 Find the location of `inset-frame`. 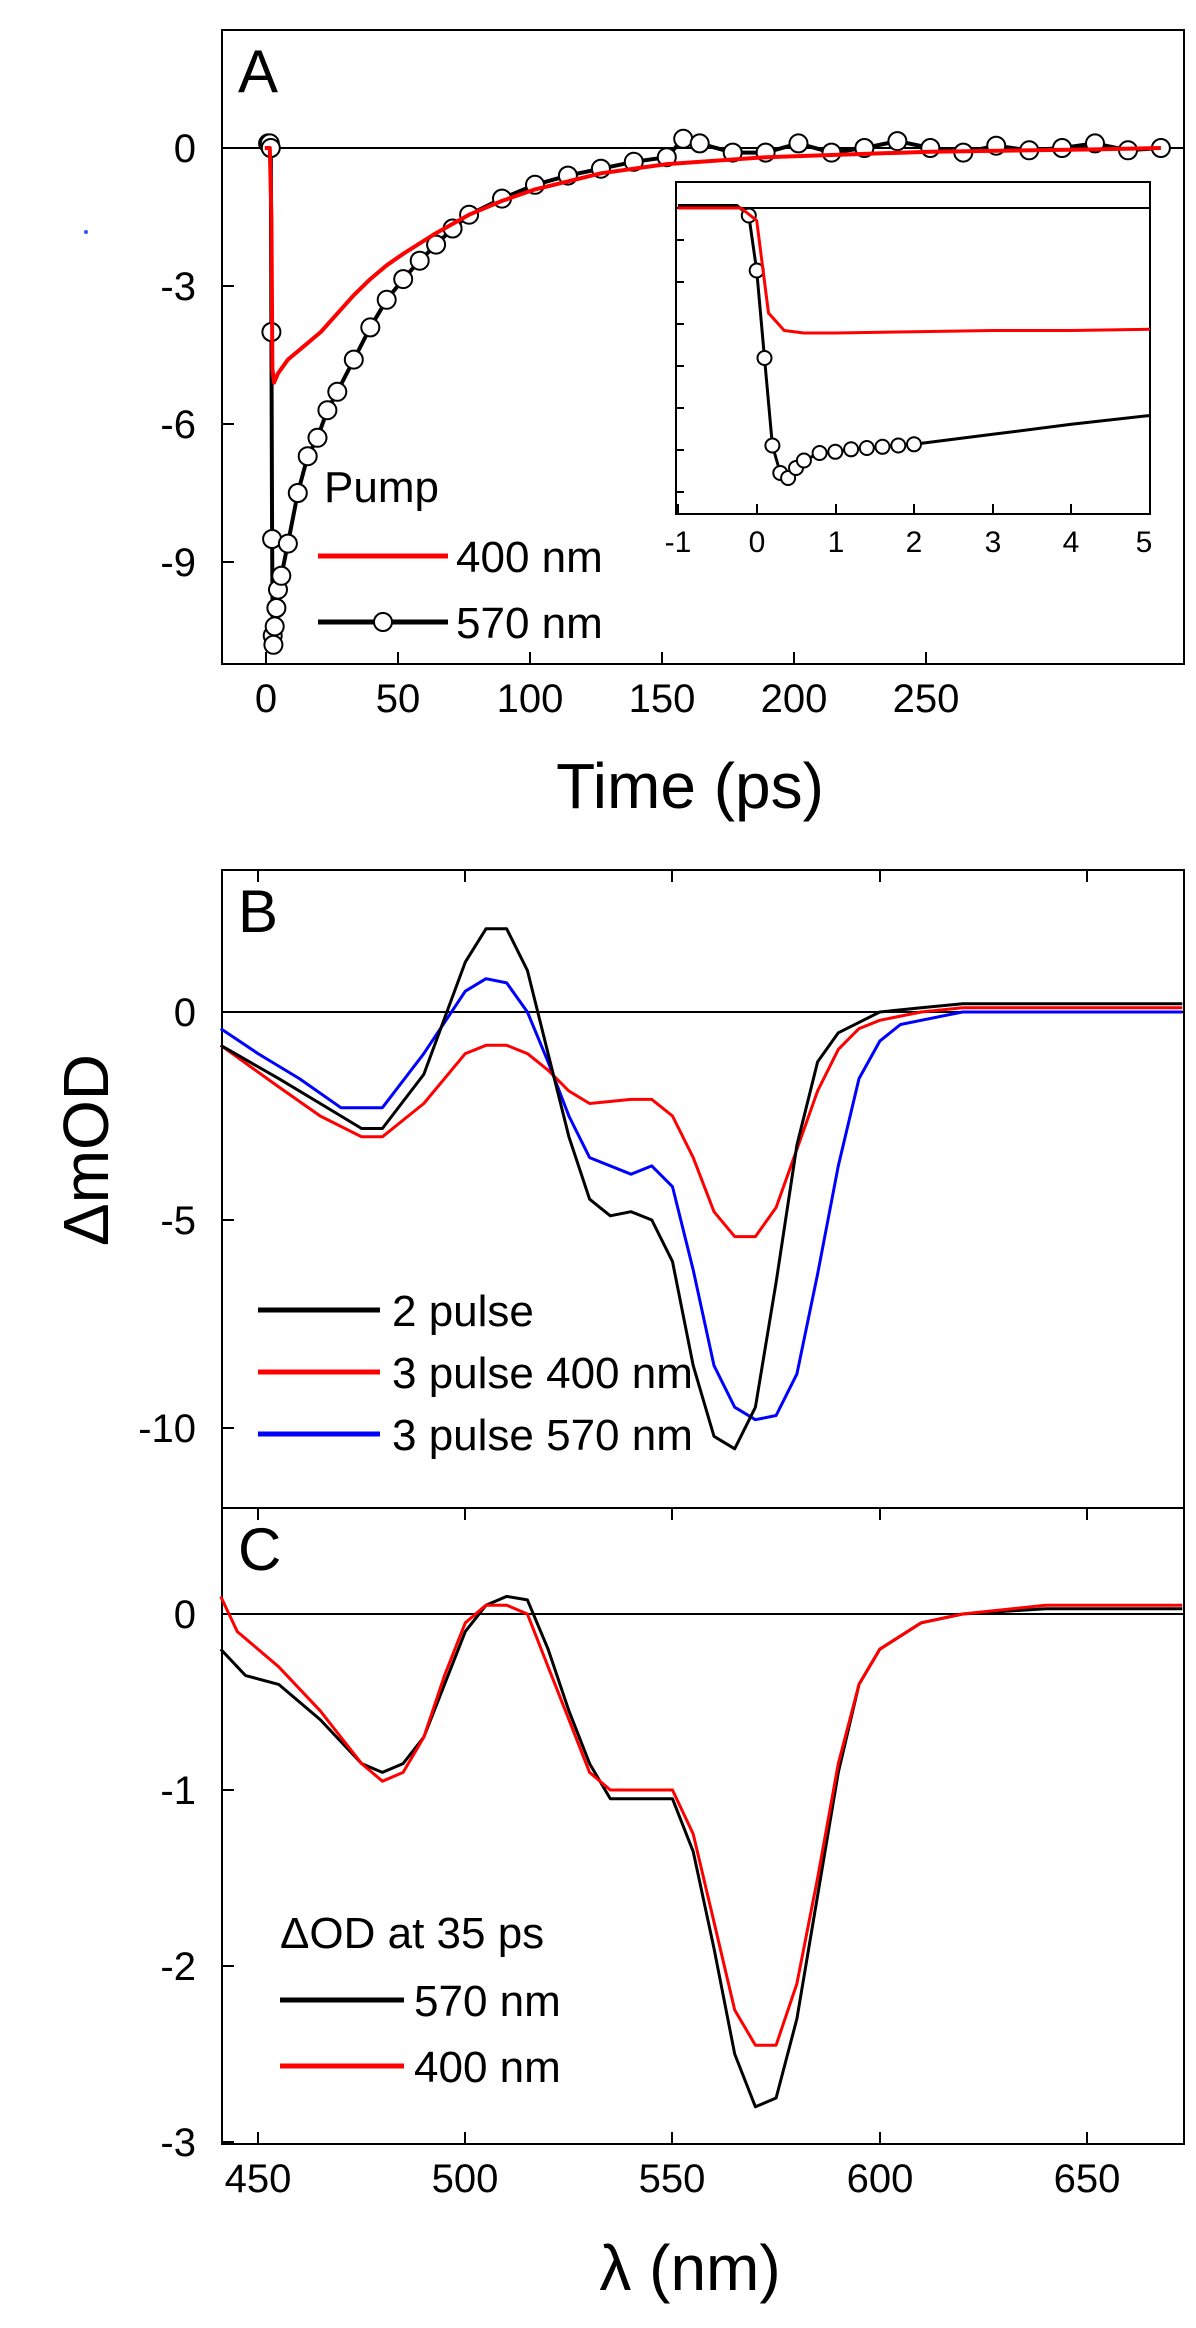

inset-frame is located at coordinates (913, 348).